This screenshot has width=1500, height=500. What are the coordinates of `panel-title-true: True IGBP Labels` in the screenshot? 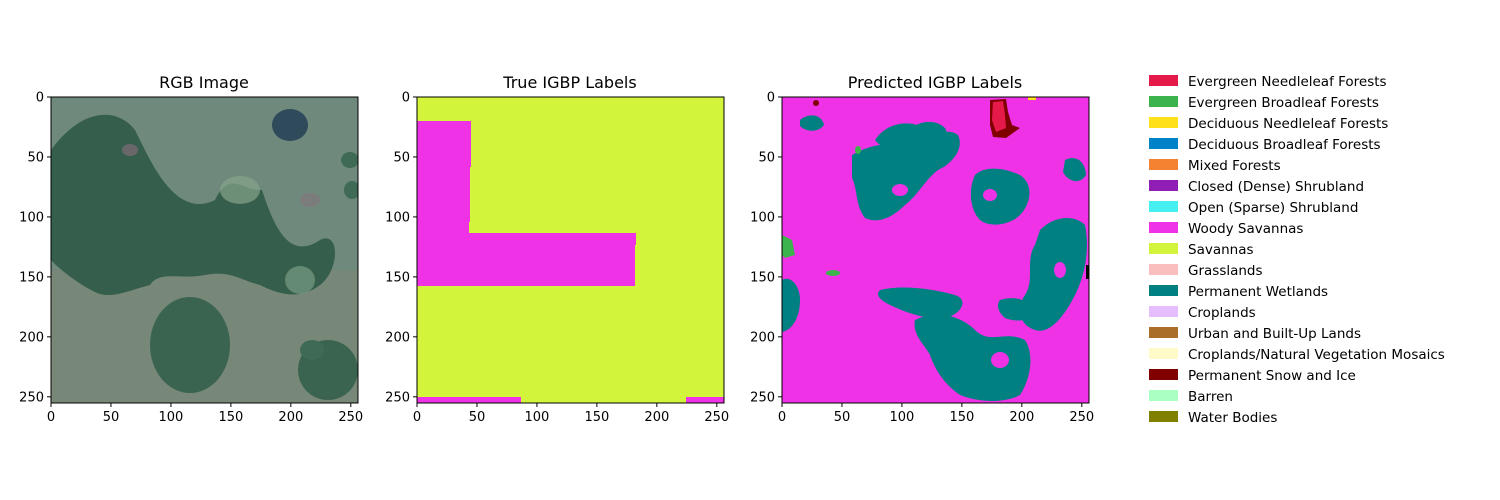 It's located at (569, 82).